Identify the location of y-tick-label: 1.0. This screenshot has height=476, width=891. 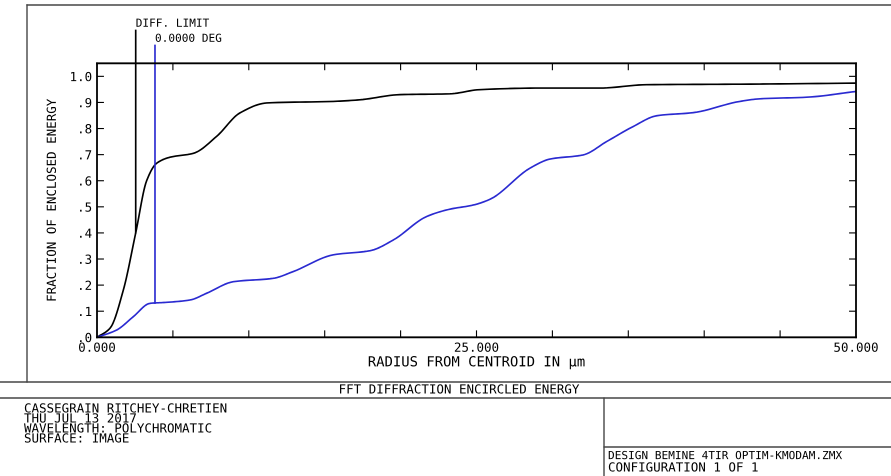
(81, 77).